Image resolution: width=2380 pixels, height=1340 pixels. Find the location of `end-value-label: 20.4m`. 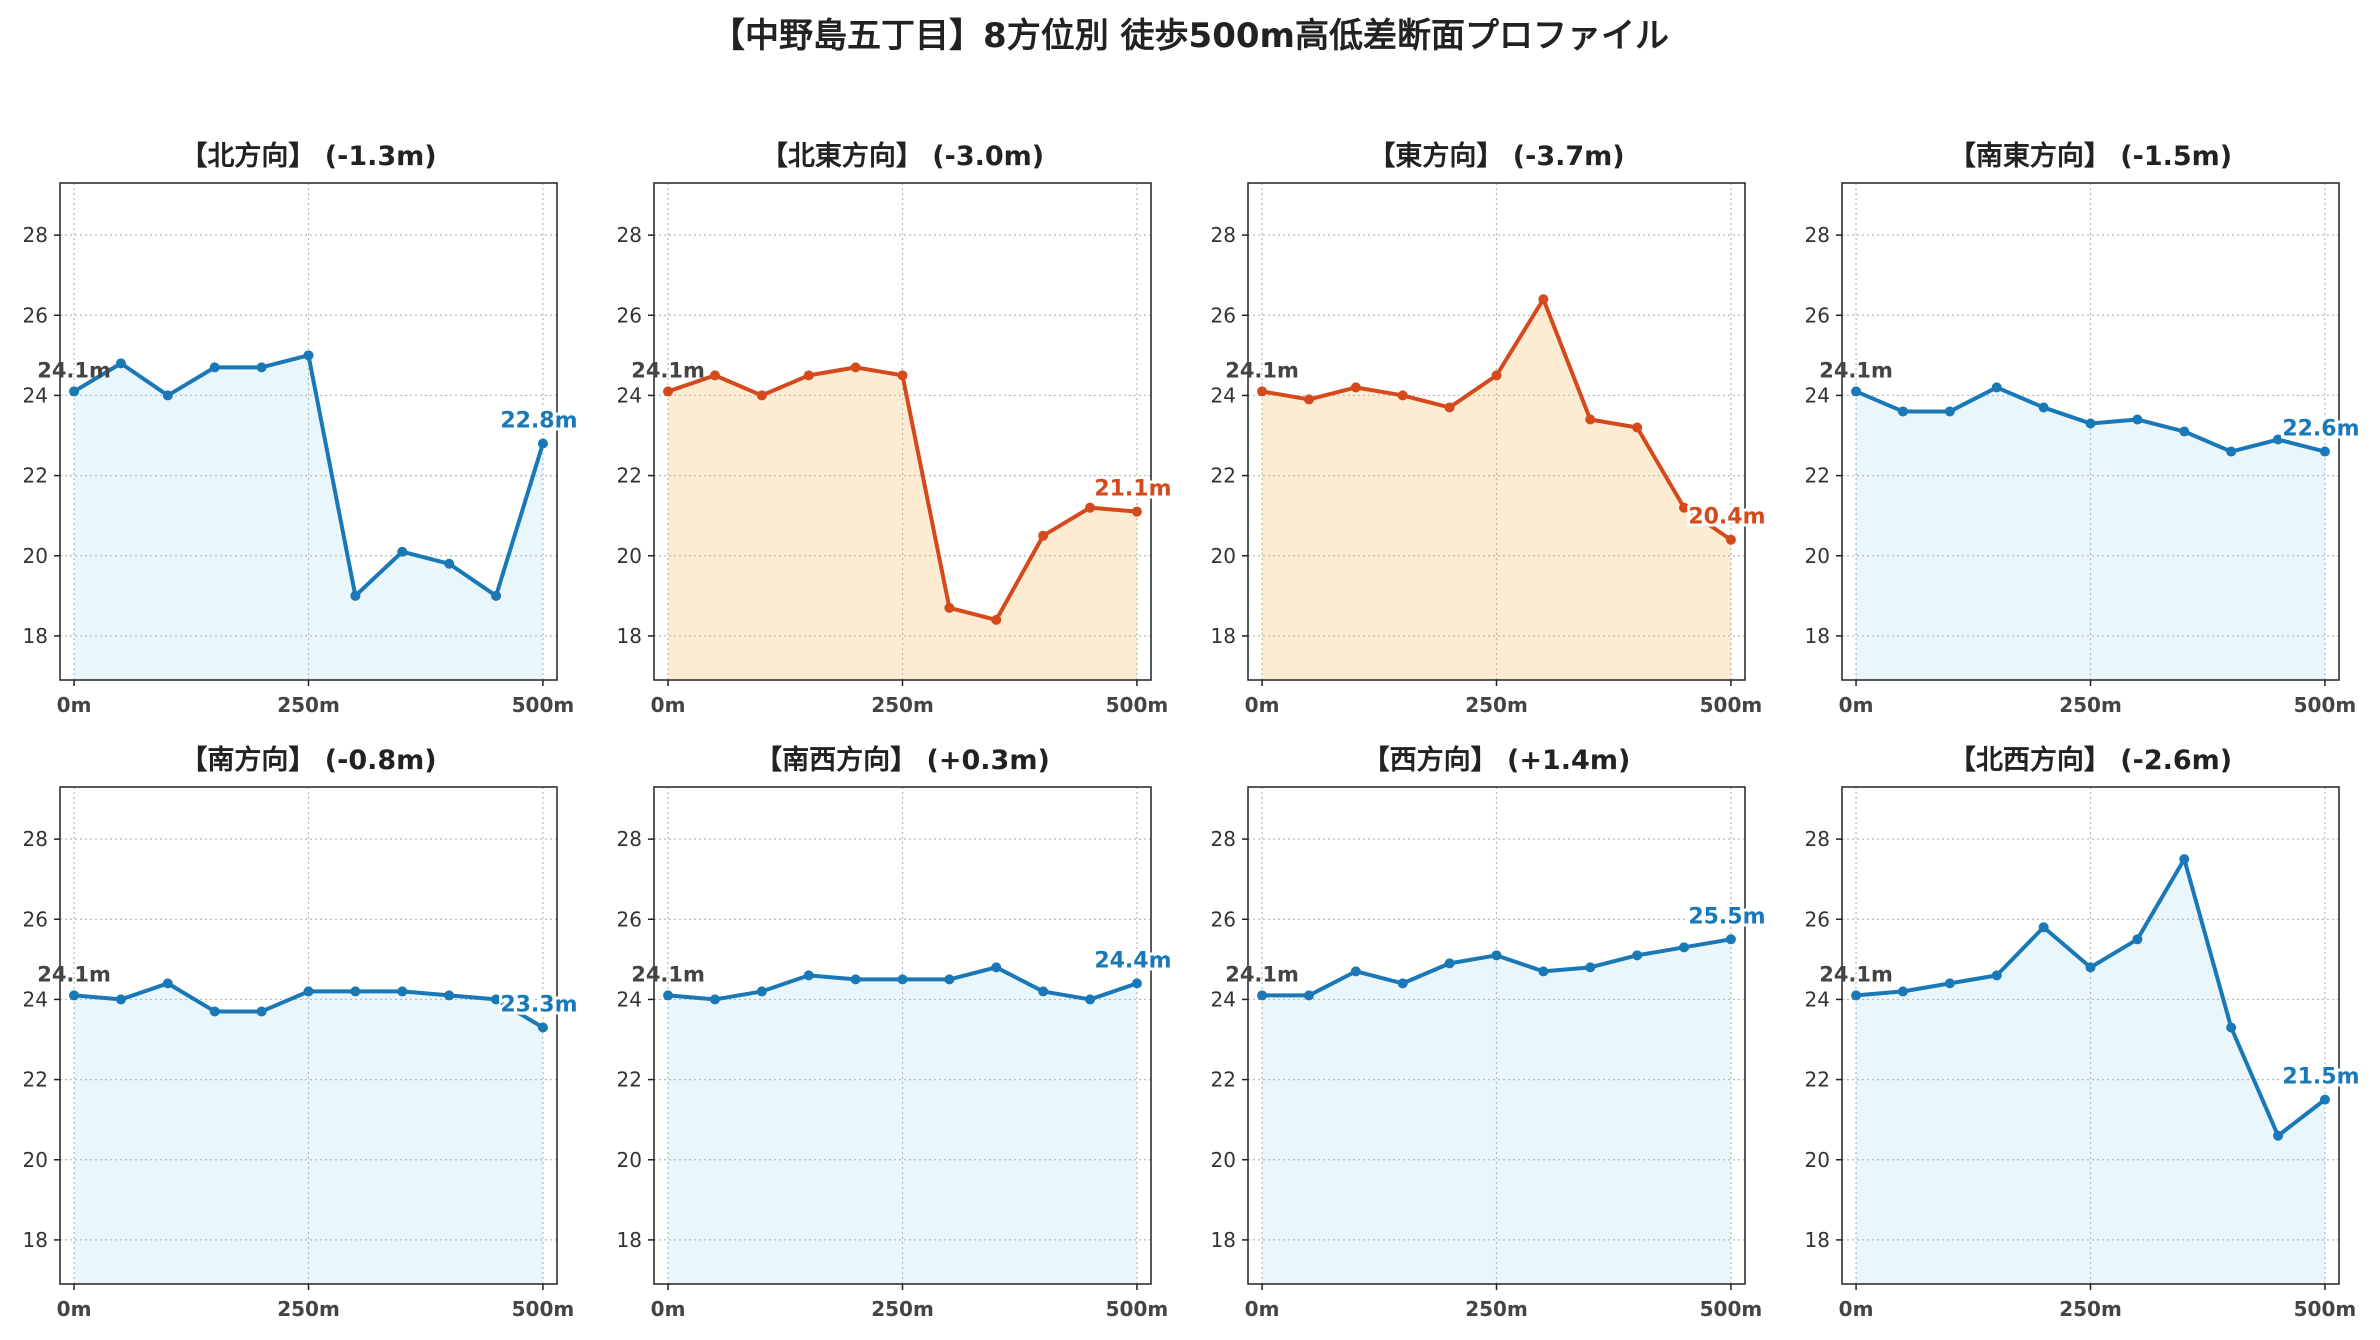

end-value-label: 20.4m is located at coordinates (1726, 517).